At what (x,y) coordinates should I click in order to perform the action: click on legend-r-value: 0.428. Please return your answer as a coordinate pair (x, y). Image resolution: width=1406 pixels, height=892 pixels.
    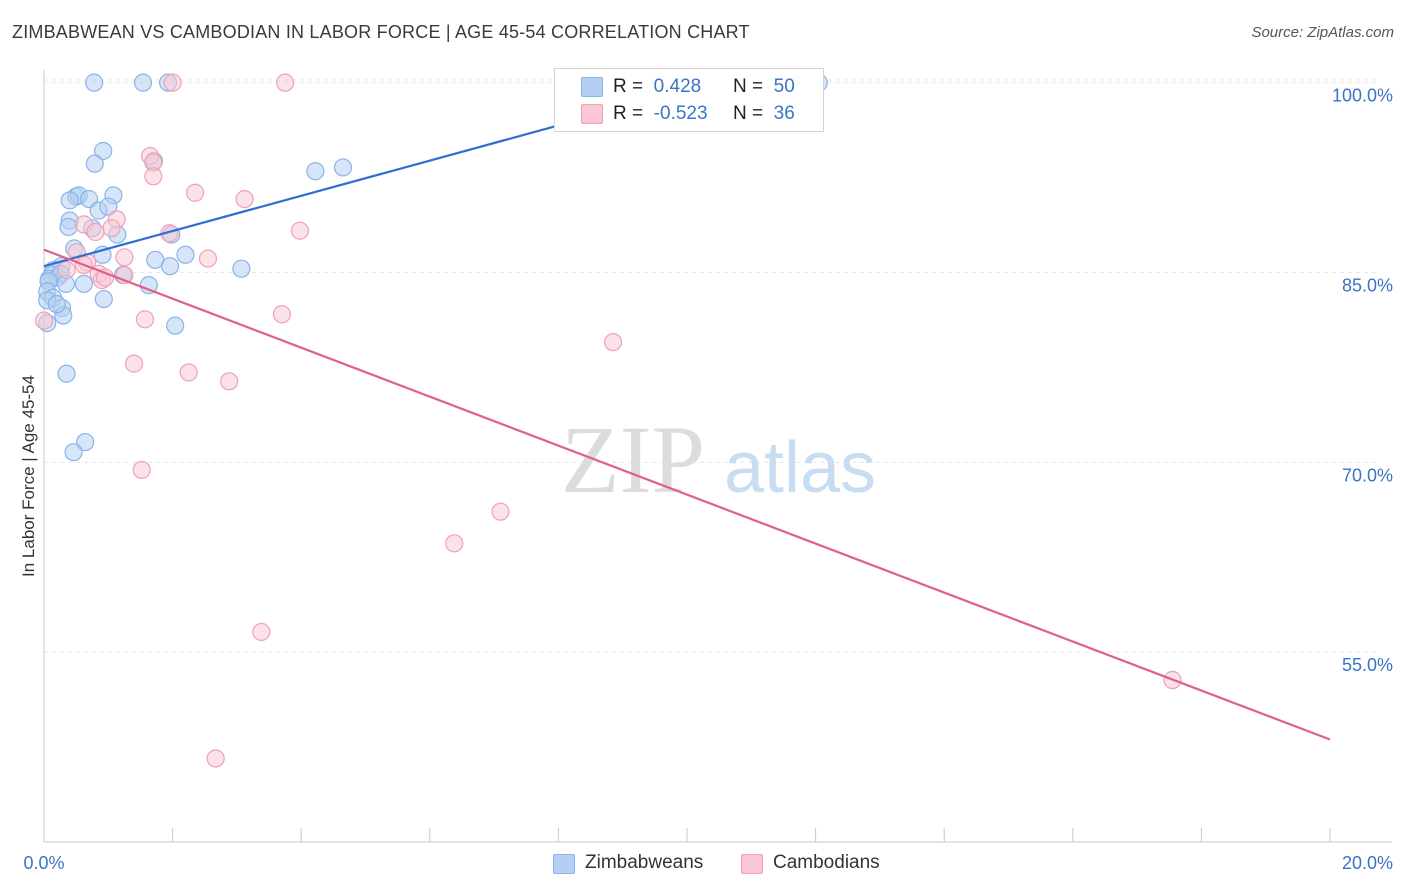
    Looking at the image, I should click on (677, 86).